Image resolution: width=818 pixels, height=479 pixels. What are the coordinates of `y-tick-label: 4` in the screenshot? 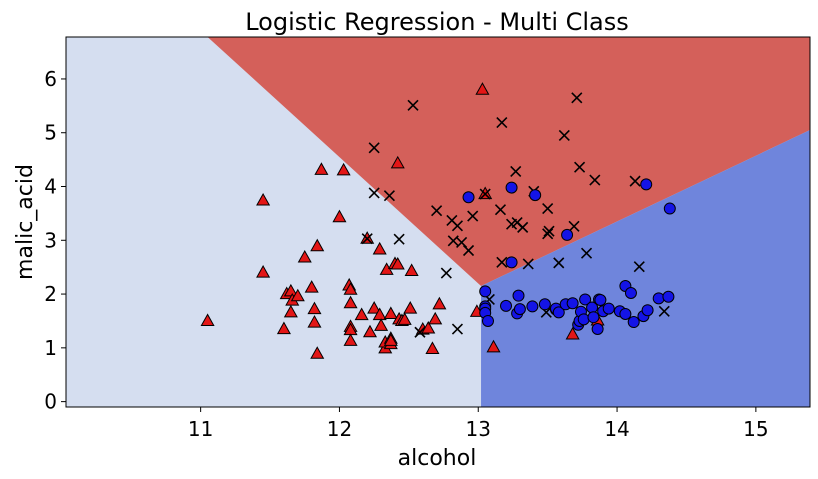 It's located at (50, 187).